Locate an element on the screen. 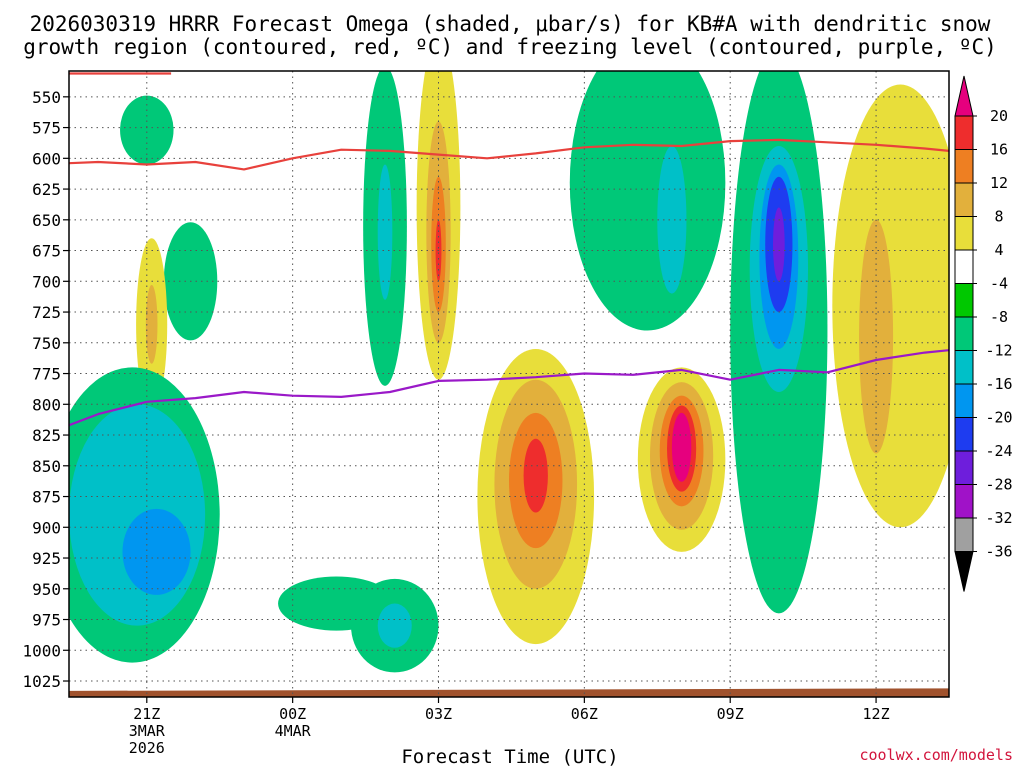  y-tick-label-1000: 1000 is located at coordinates (41, 650).